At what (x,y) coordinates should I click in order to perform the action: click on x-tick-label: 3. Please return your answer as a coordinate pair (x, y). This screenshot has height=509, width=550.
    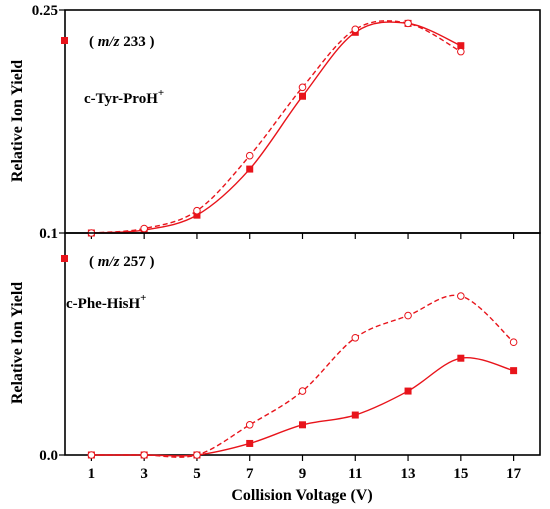
    Looking at the image, I should click on (144, 474).